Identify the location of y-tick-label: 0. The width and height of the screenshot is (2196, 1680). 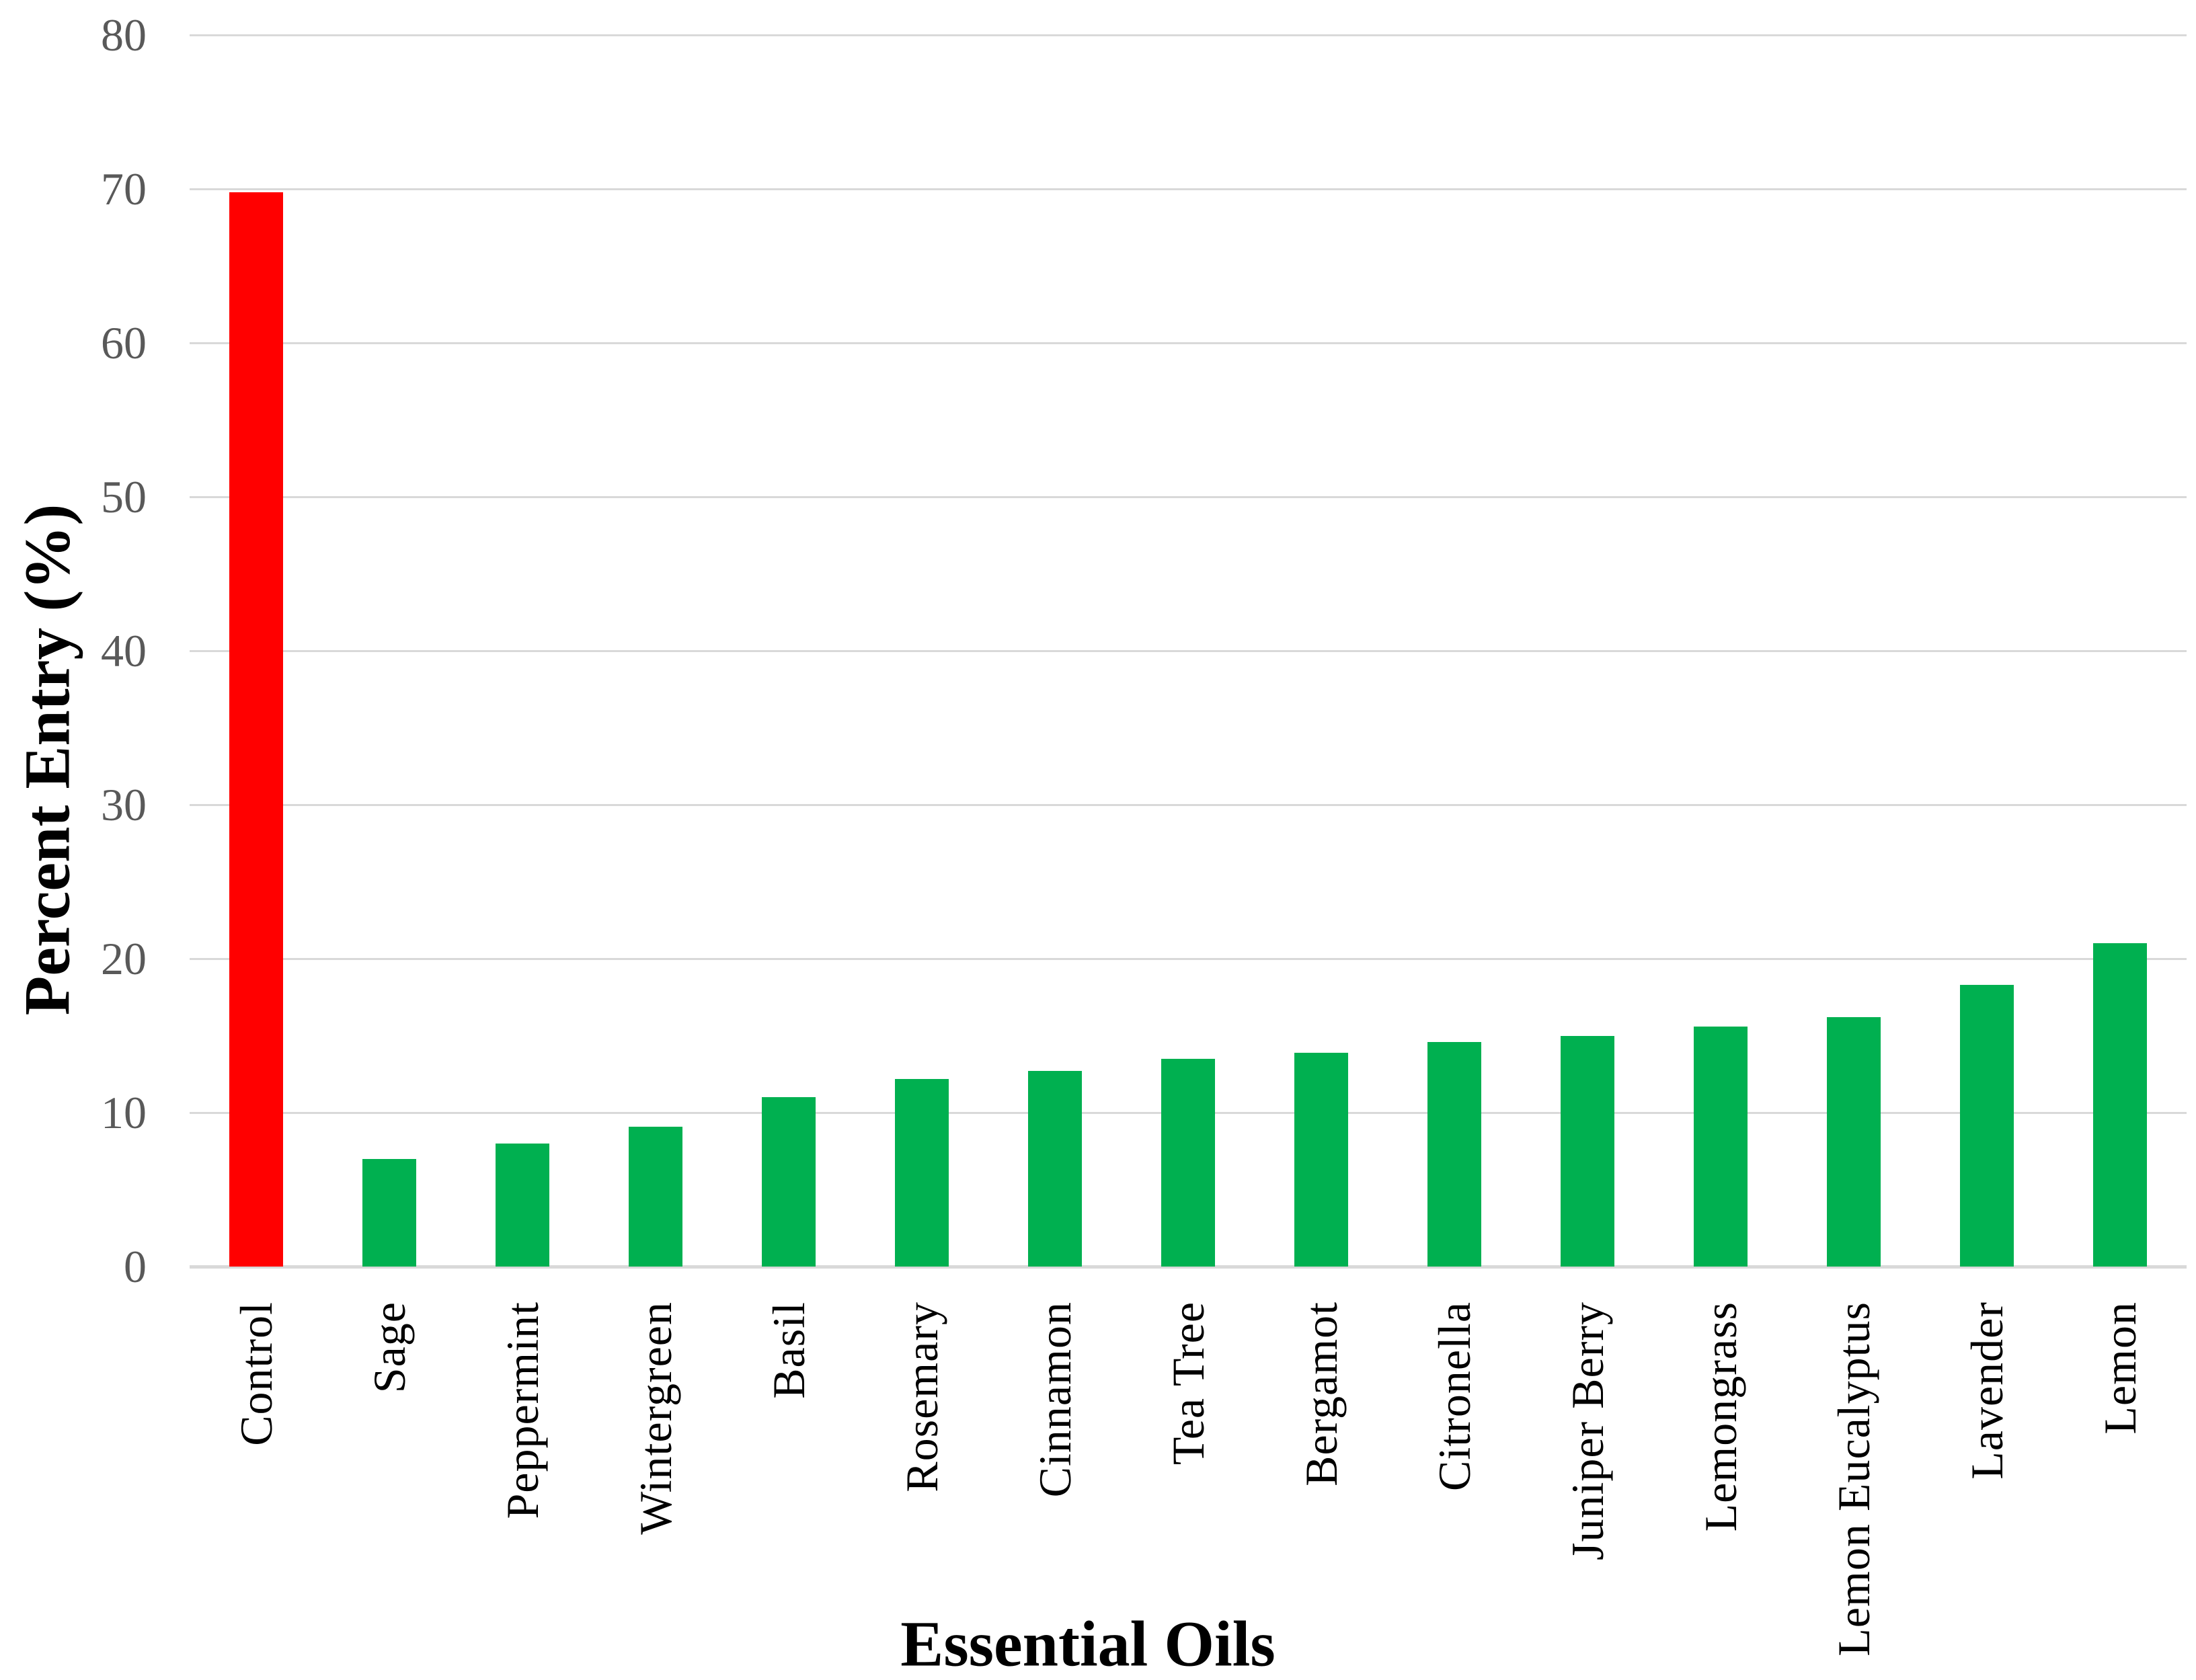
(135, 1267).